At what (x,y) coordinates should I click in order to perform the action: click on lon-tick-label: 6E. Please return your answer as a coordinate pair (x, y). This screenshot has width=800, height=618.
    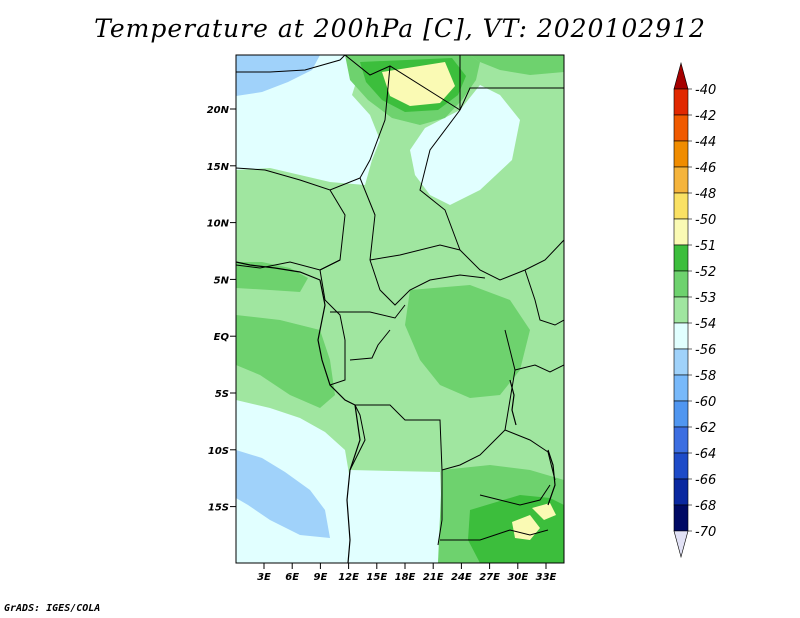
    Looking at the image, I should click on (292, 577).